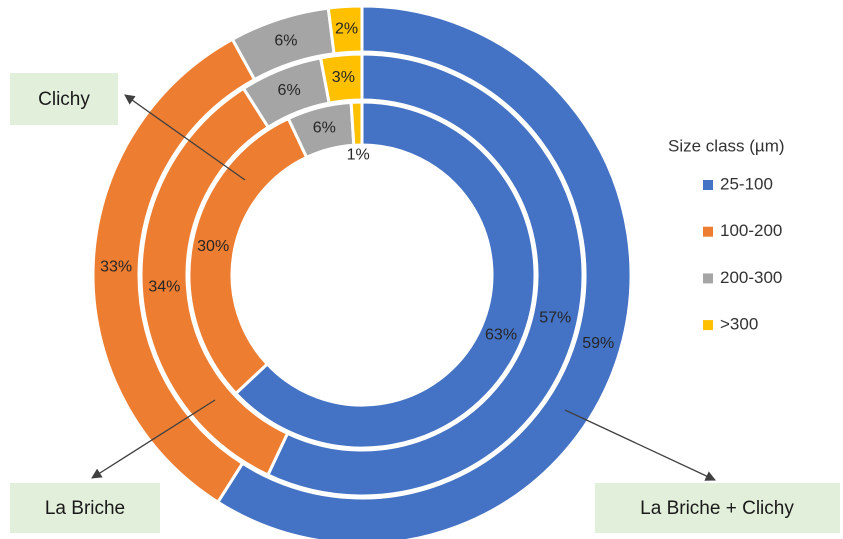 The image size is (843, 539). I want to click on value-label: 3%, so click(343, 77).